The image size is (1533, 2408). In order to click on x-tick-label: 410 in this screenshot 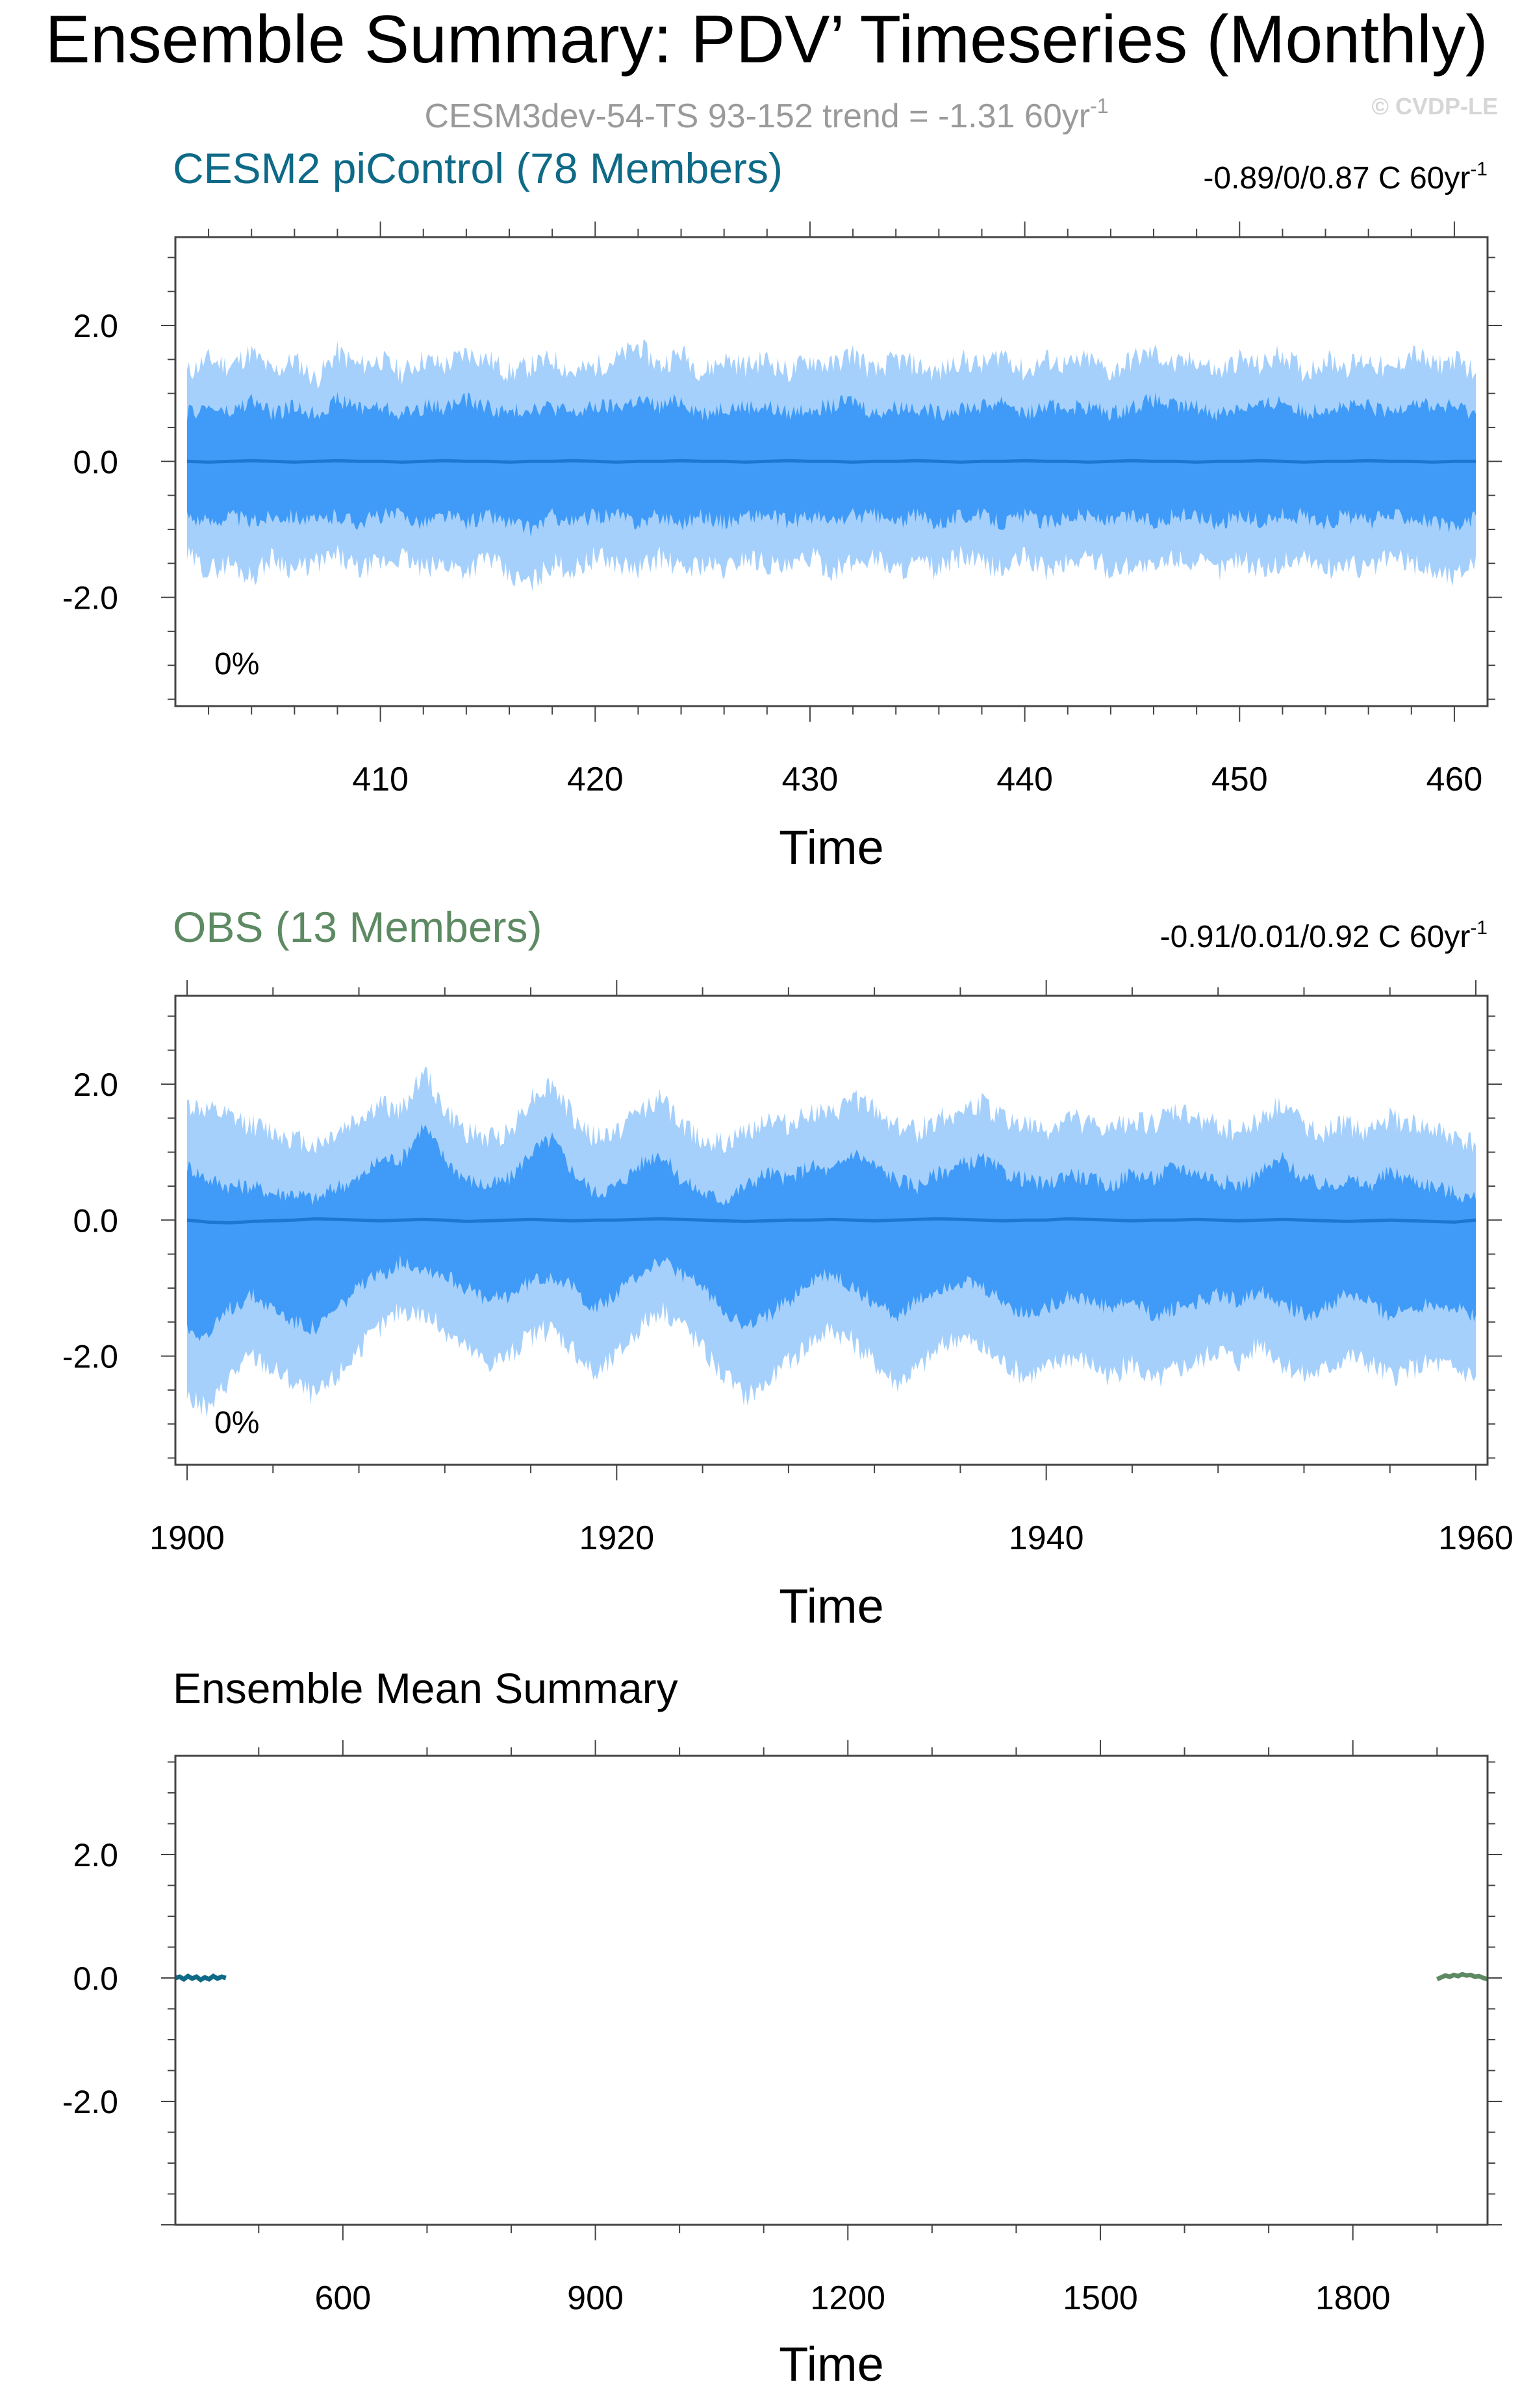, I will do `click(380, 779)`.